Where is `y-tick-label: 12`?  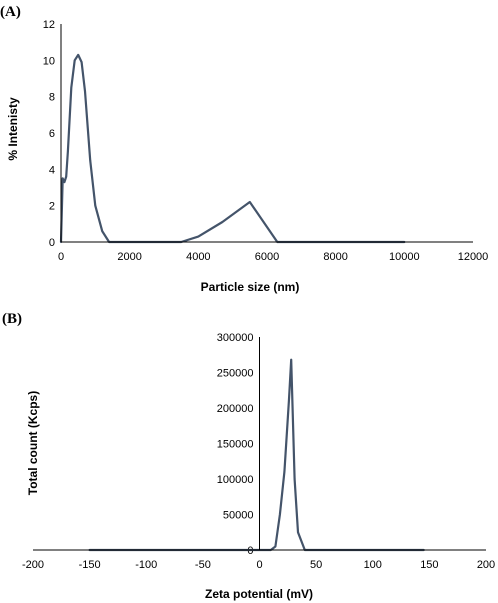 y-tick-label: 12 is located at coordinates (49, 25).